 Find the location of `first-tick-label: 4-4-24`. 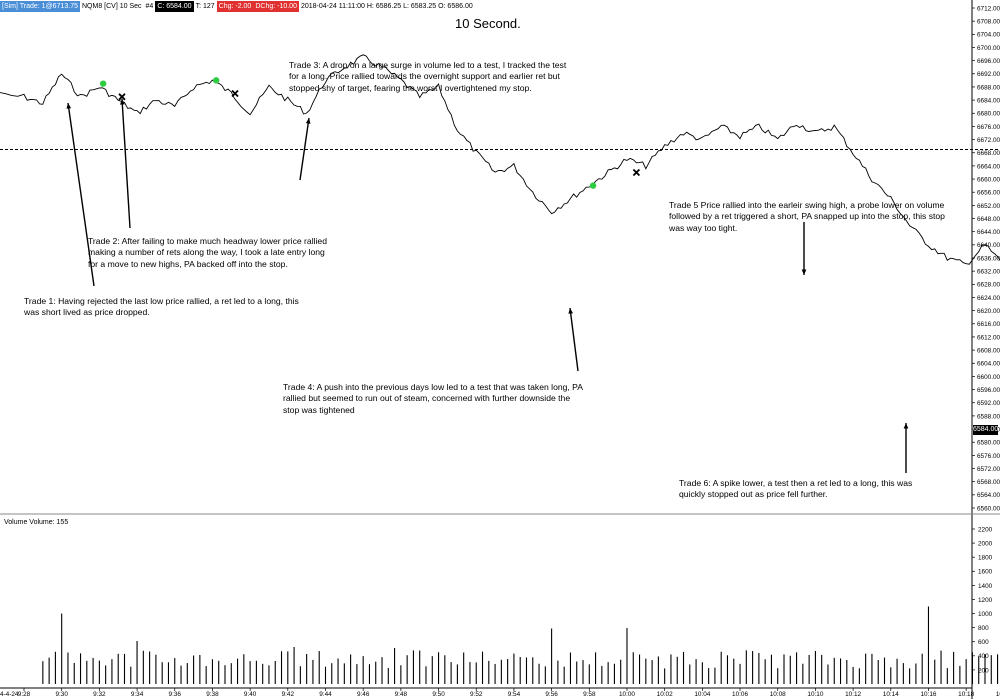

first-tick-label: 4-4-24 is located at coordinates (9, 694).